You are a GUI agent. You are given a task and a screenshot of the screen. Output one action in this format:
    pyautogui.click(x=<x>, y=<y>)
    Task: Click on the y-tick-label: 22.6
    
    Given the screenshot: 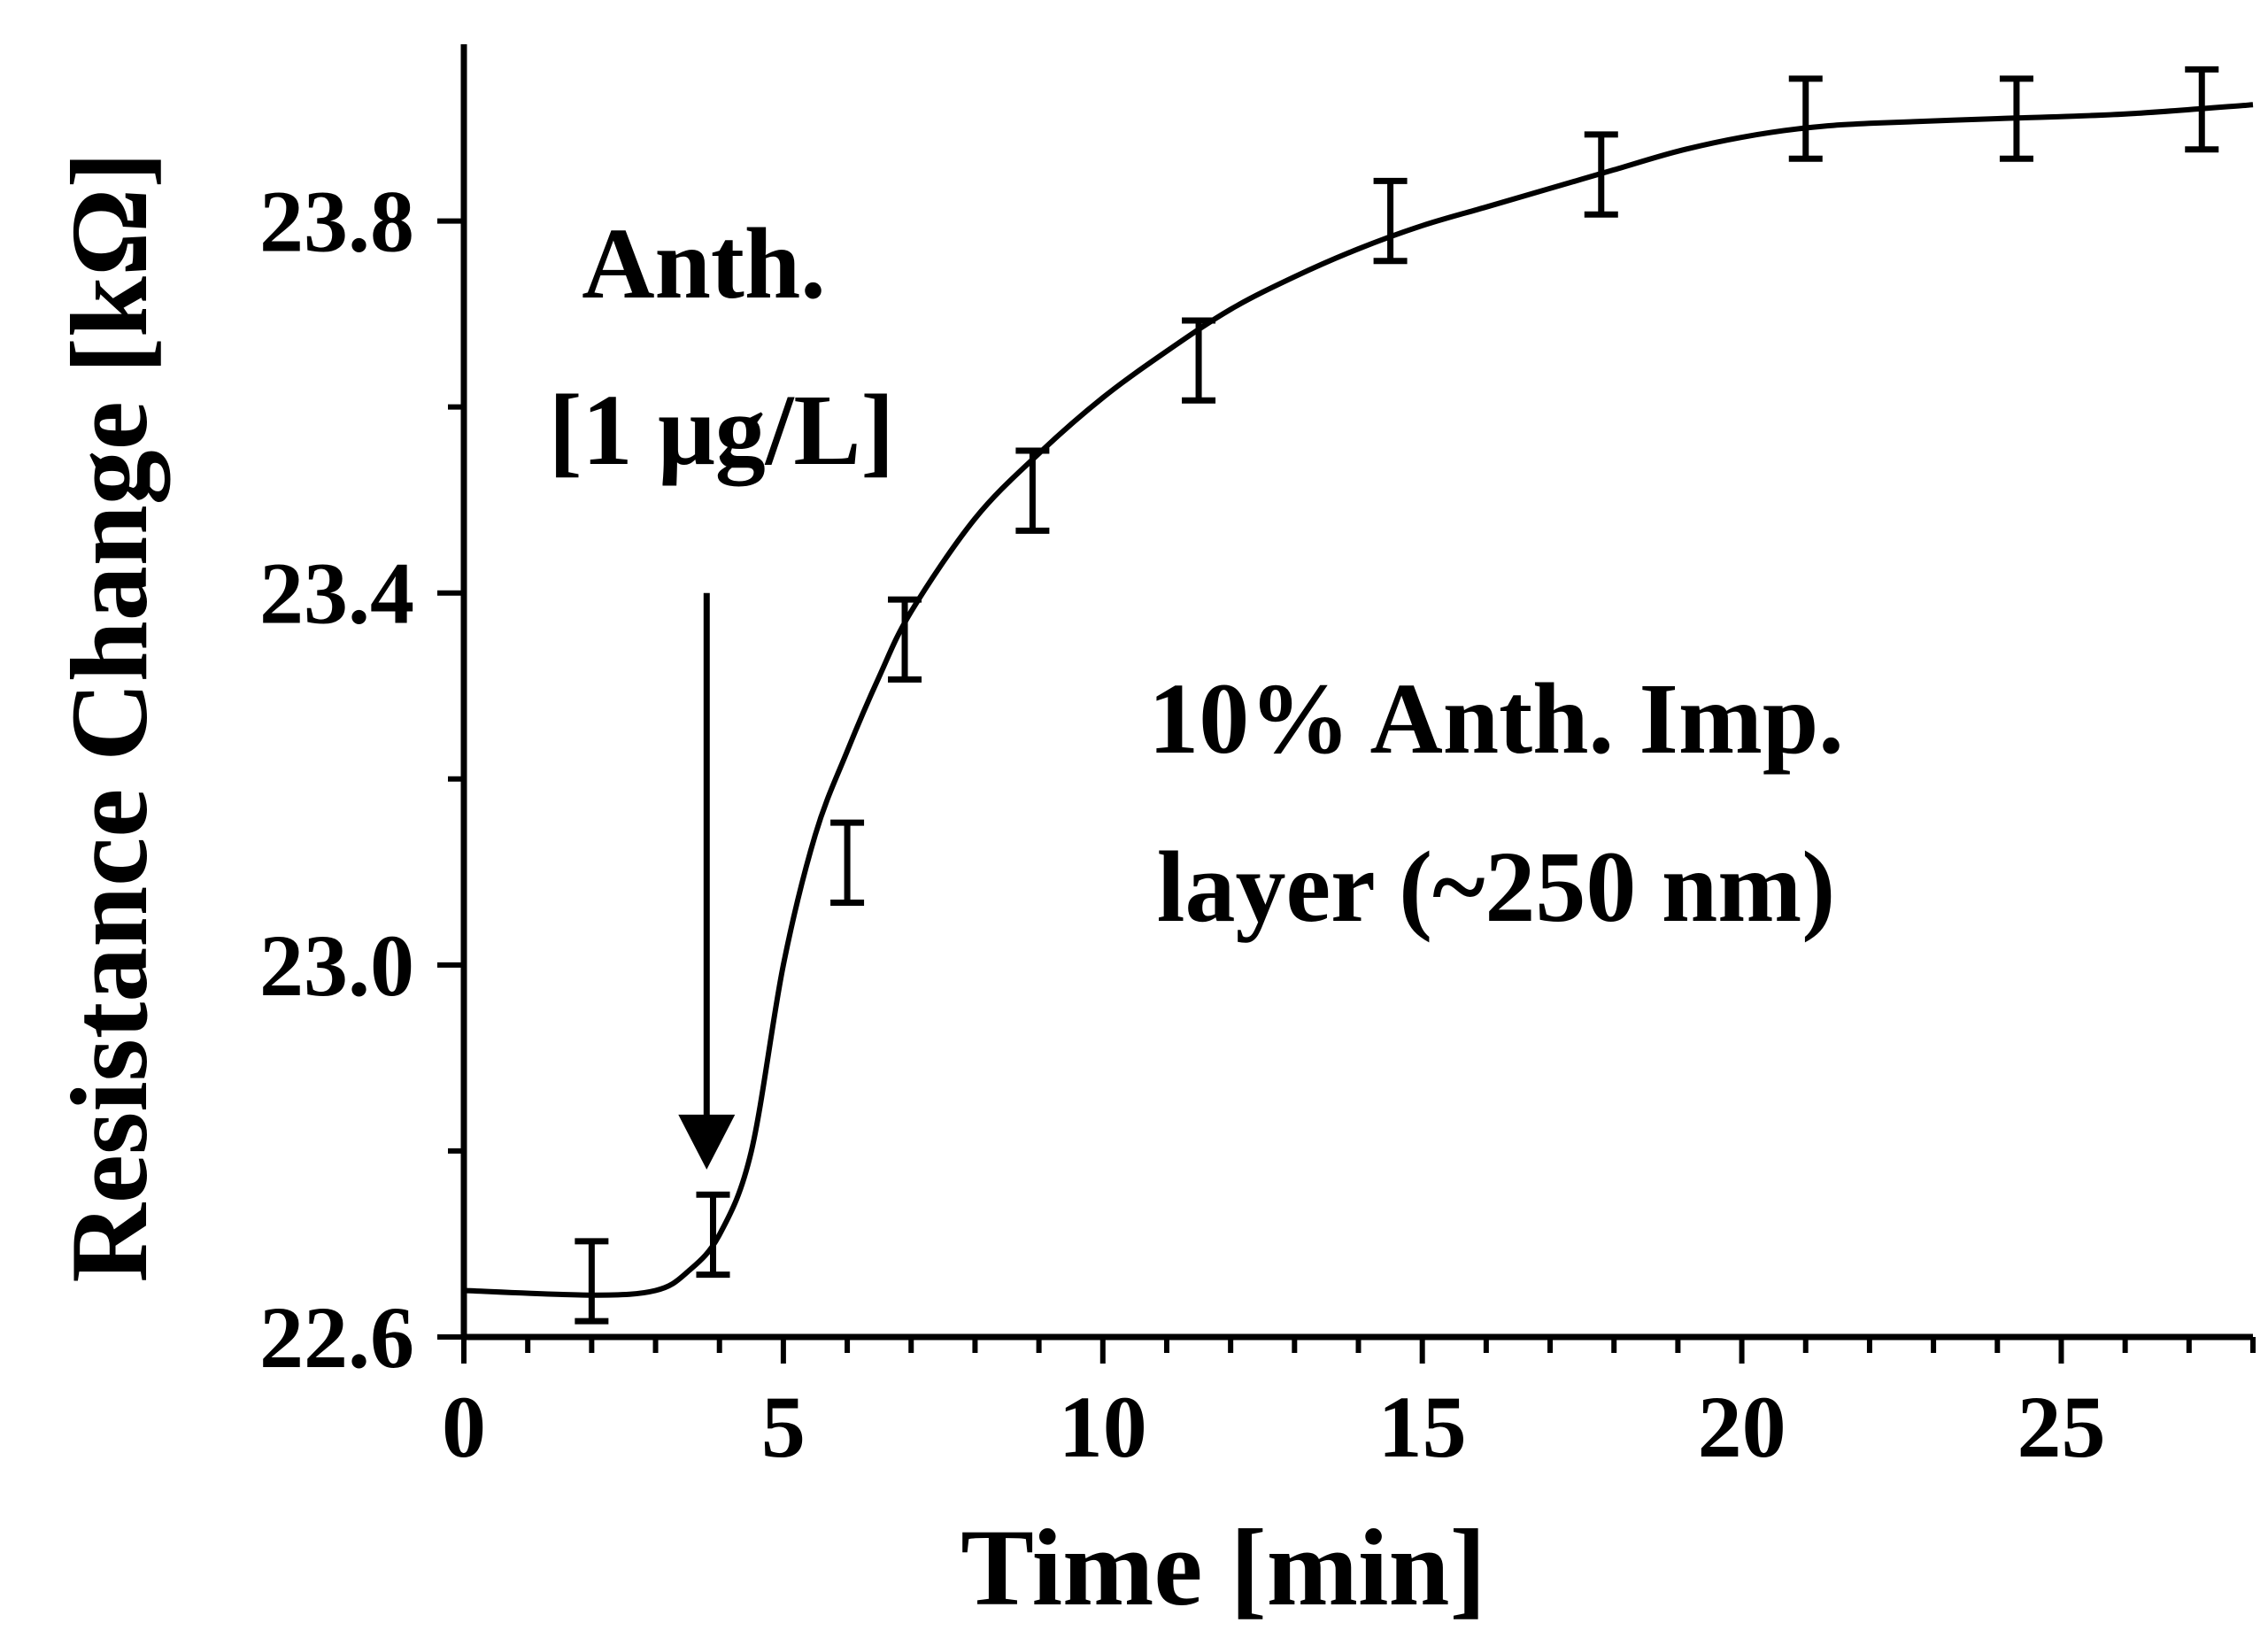 What is the action you would take?
    pyautogui.click(x=336, y=1337)
    